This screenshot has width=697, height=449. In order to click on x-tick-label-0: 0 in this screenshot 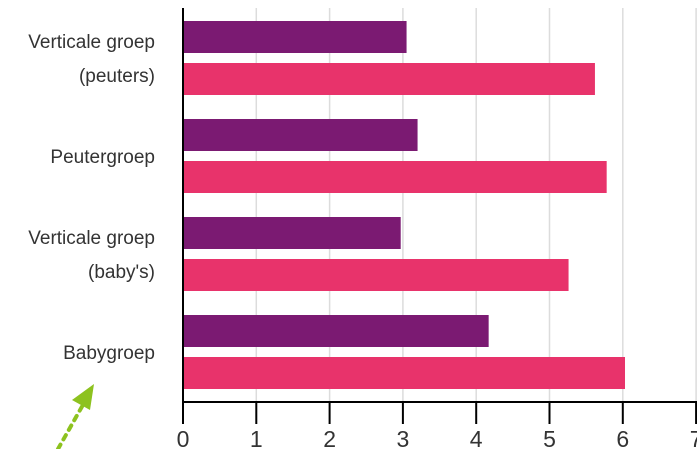, I will do `click(183, 437)`.